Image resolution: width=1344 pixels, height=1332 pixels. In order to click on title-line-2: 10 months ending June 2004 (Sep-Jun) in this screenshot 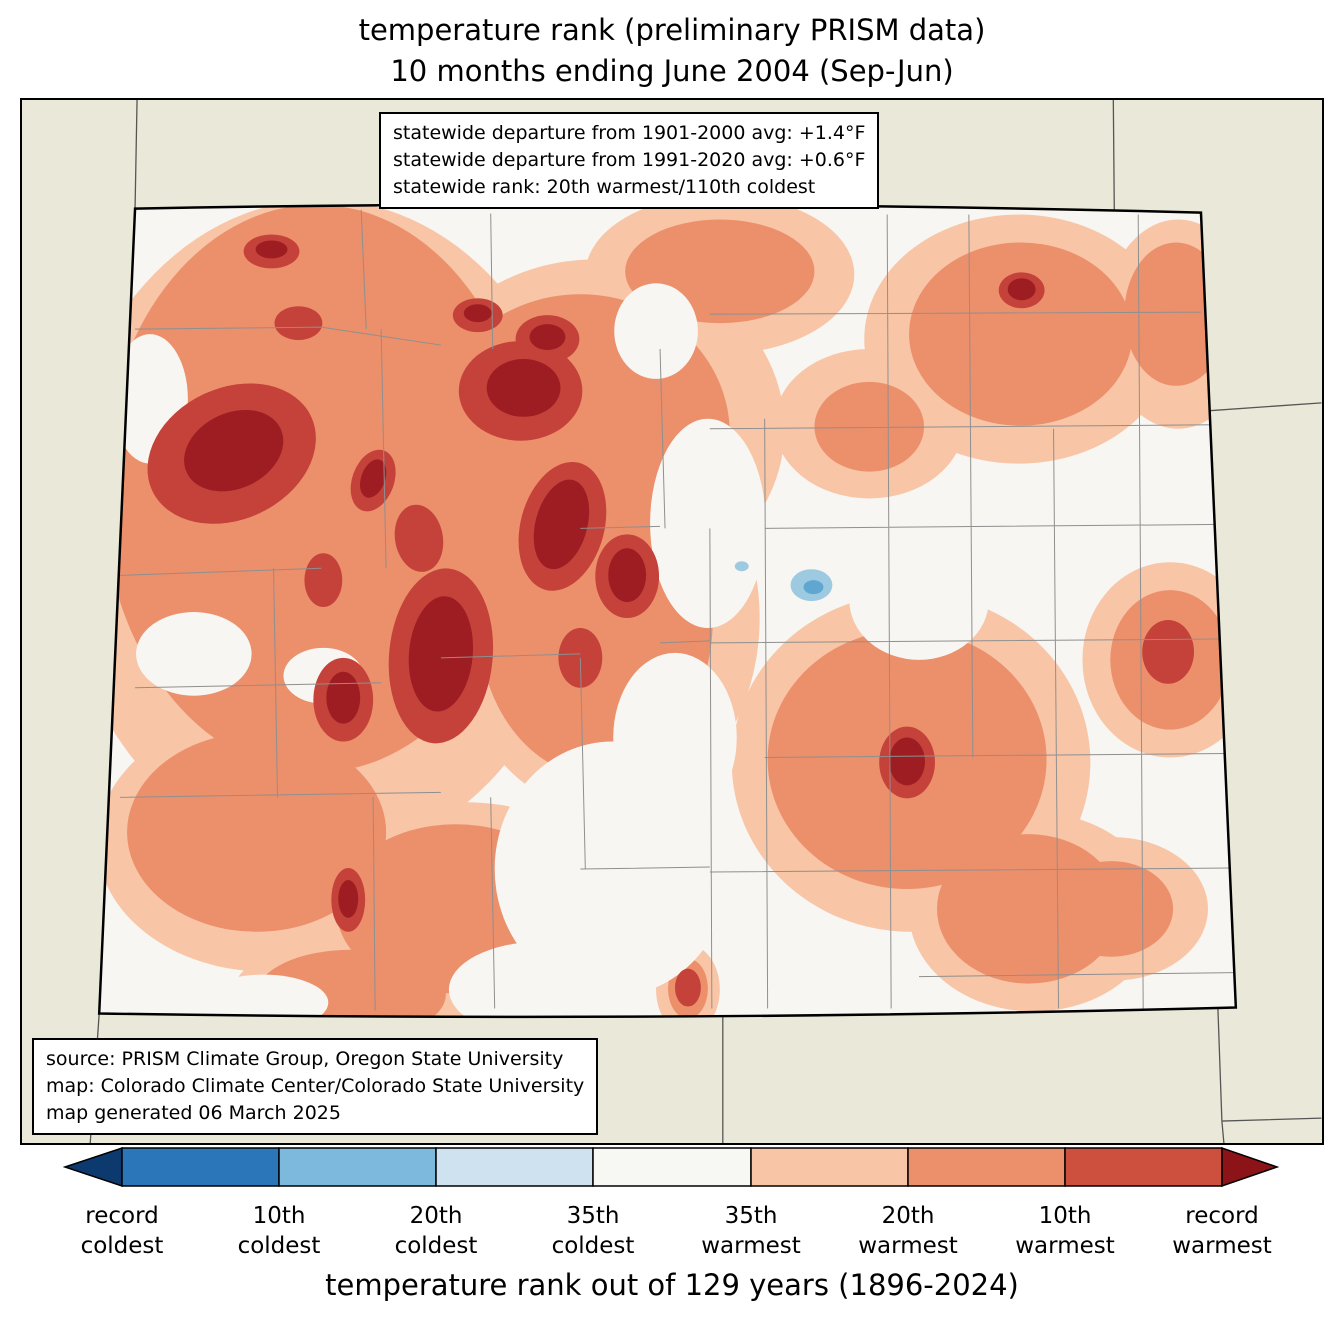, I will do `click(672, 70)`.